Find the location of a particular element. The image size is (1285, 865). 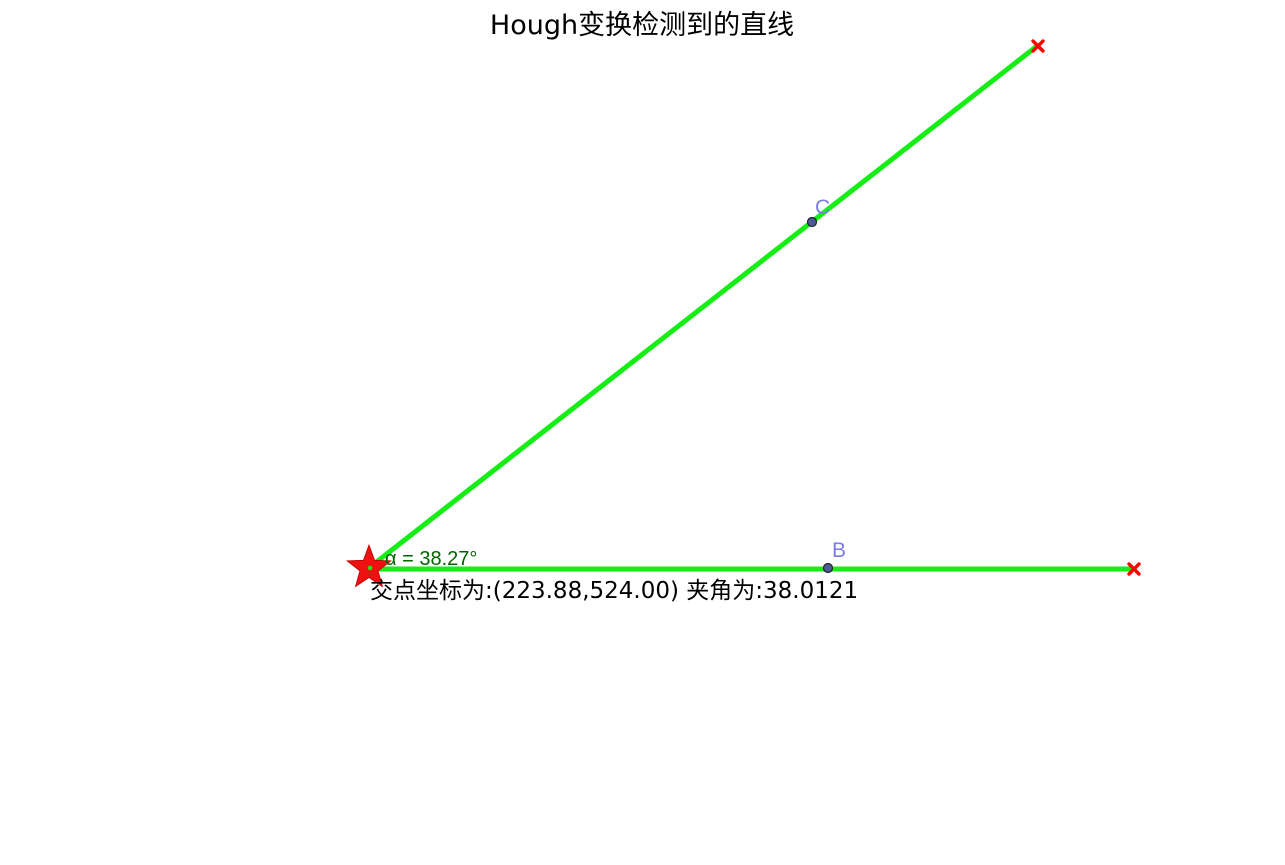

point-b-dot is located at coordinates (828, 568).